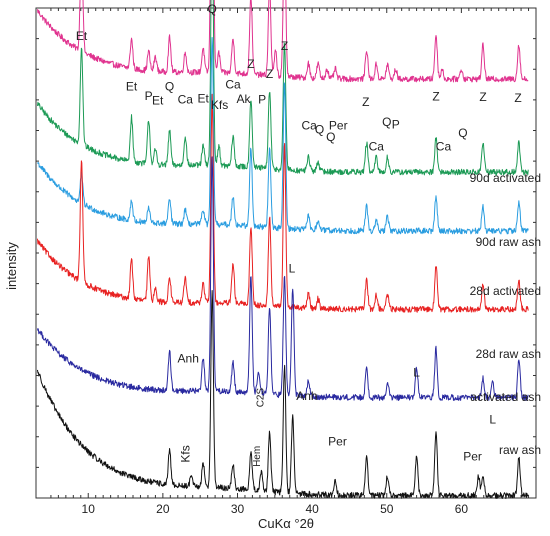  What do you see at coordinates (312, 509) in the screenshot?
I see `x-tick-label: 40` at bounding box center [312, 509].